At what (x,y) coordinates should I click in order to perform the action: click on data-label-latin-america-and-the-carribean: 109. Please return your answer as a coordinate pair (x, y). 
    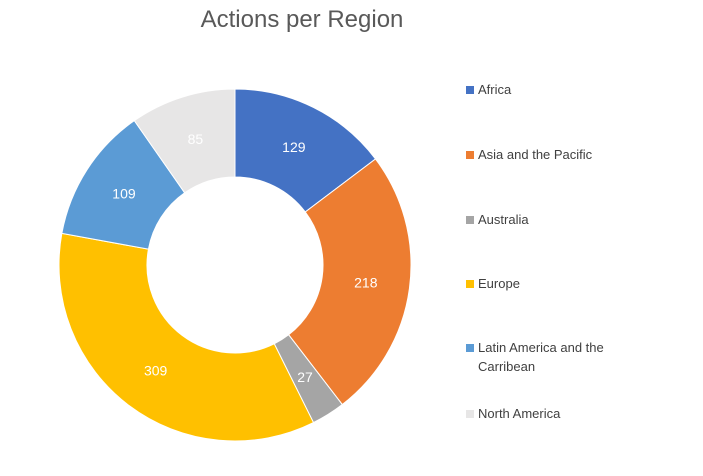
    Looking at the image, I should click on (124, 194).